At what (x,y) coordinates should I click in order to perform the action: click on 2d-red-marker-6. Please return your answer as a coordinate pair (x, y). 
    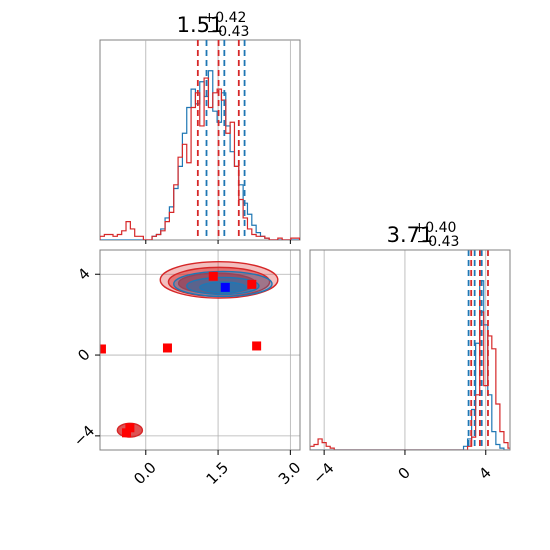
    Looking at the image, I should click on (127, 433).